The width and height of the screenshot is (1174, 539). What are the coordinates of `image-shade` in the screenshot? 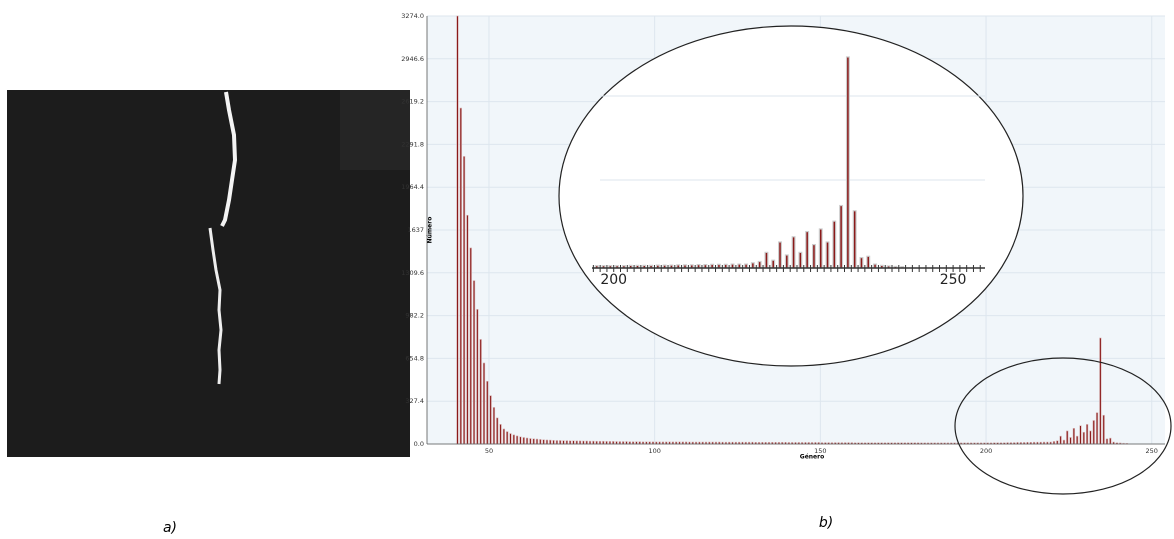 It's located at (375, 130).